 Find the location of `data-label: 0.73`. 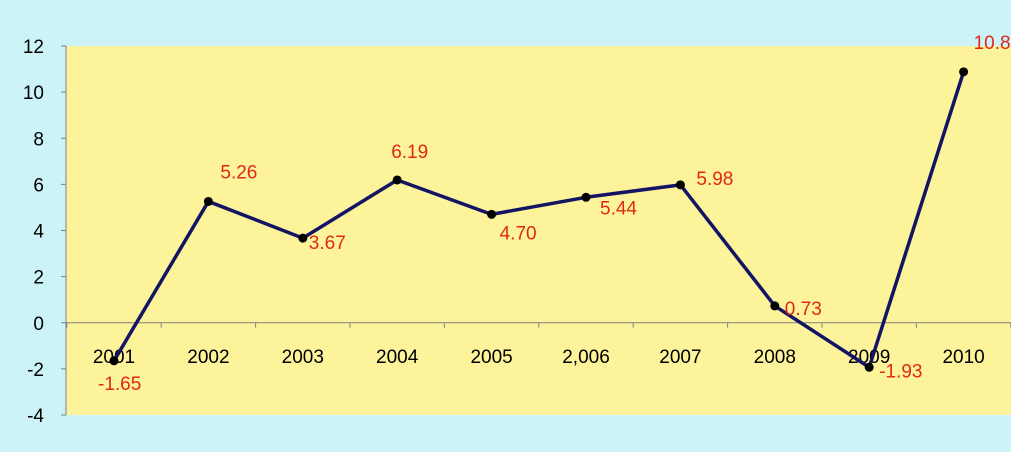

data-label: 0.73 is located at coordinates (803, 309).